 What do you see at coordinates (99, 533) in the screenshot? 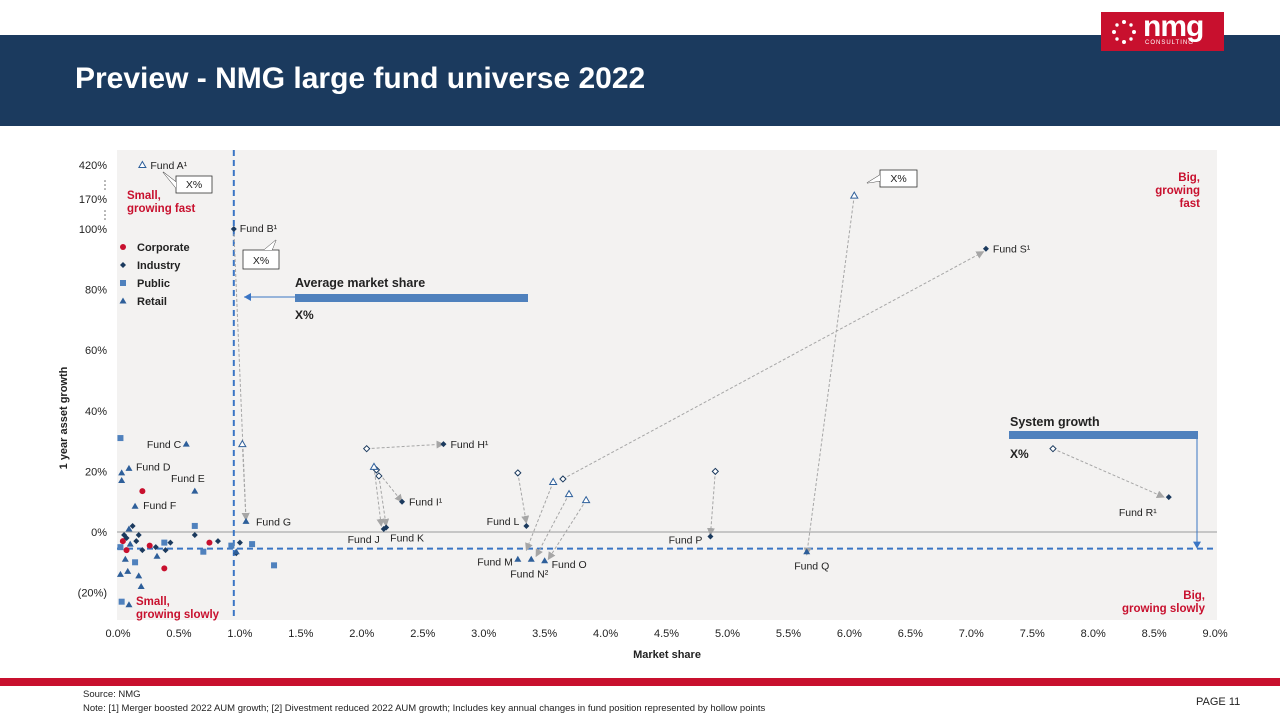
I see `y-tick-label: 0%` at bounding box center [99, 533].